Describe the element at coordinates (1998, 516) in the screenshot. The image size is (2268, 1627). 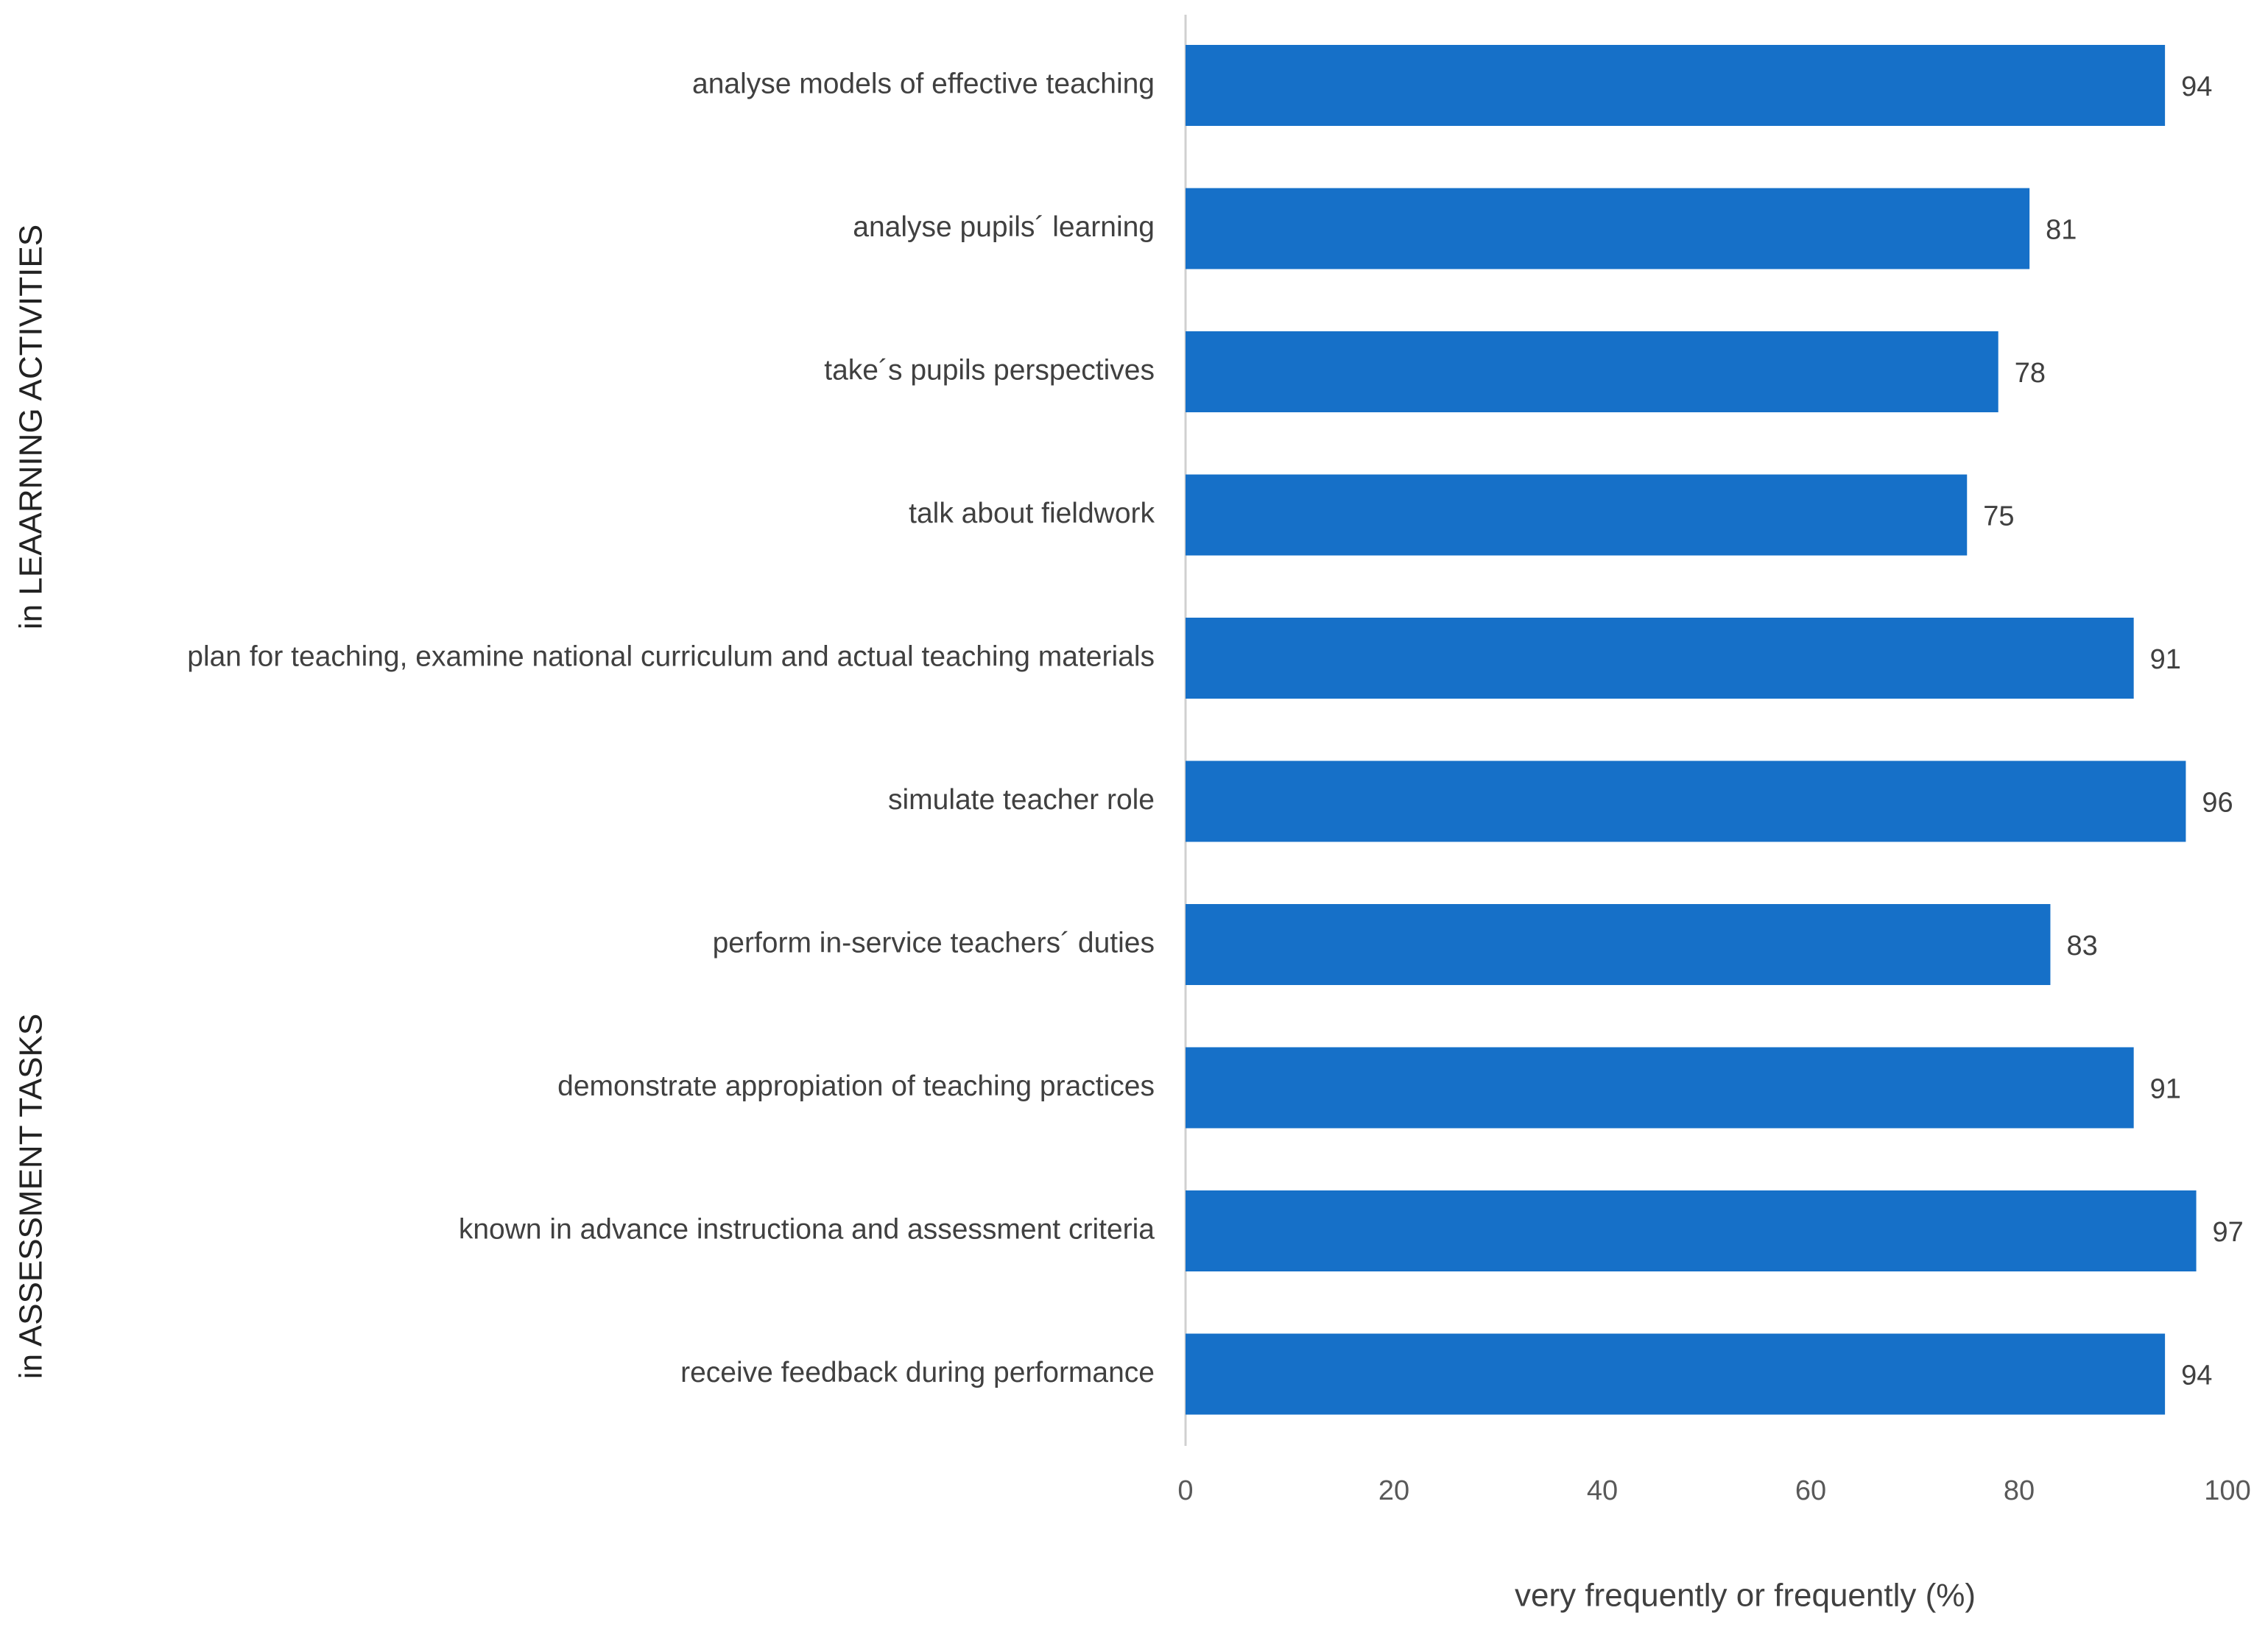
I see `value-label: 75` at that location.